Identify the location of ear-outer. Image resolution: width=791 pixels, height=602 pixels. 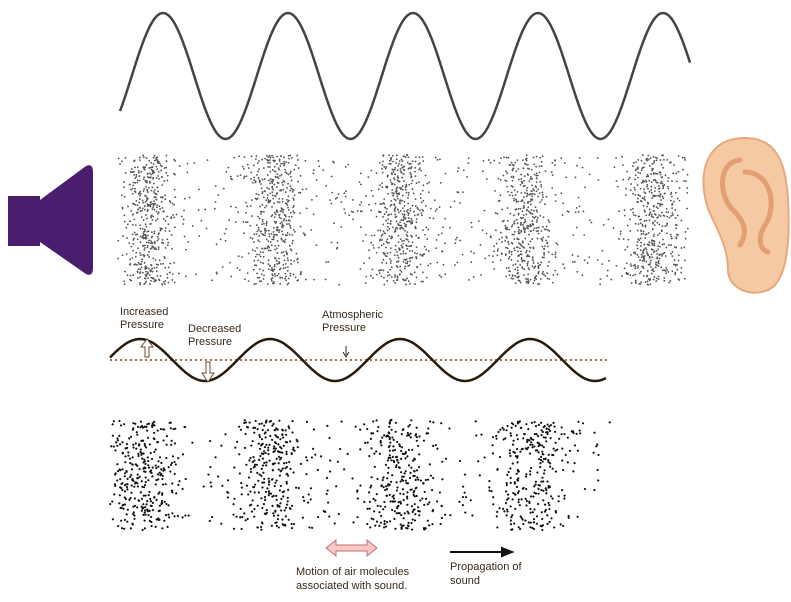
(746, 215).